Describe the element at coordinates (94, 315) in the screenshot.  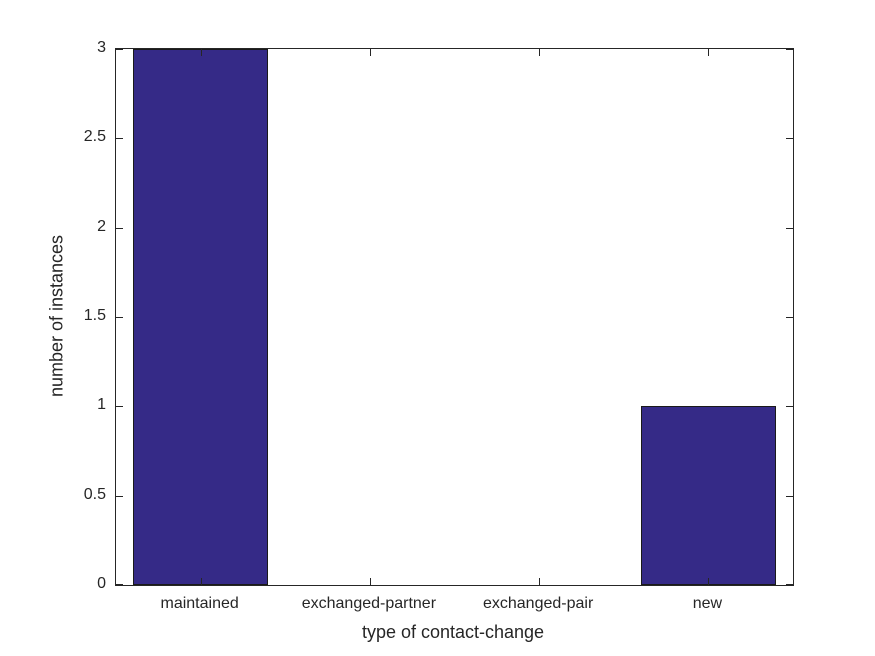
I see `y-tick-label: 1.5` at that location.